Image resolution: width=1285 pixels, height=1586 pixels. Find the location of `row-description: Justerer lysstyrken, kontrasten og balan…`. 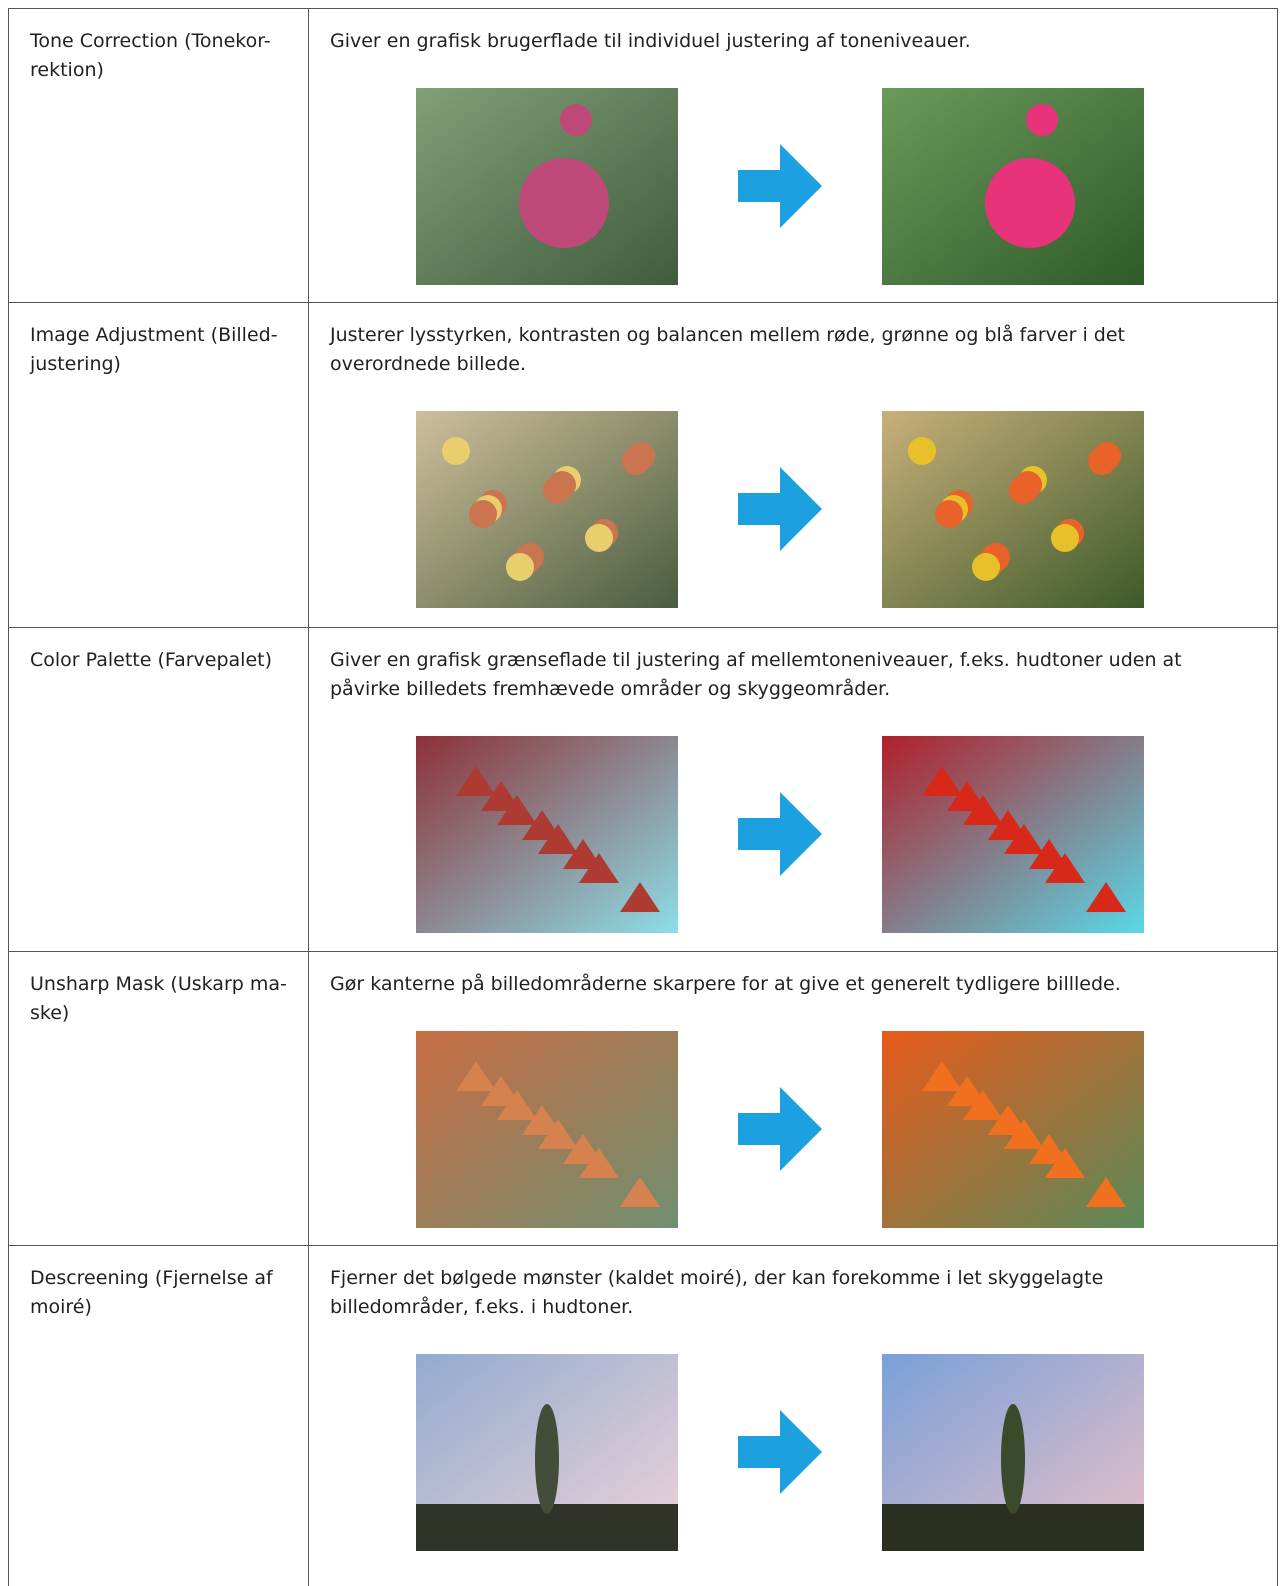

row-description: Justerer lysstyrken, kontrasten og balan… is located at coordinates (727, 335).